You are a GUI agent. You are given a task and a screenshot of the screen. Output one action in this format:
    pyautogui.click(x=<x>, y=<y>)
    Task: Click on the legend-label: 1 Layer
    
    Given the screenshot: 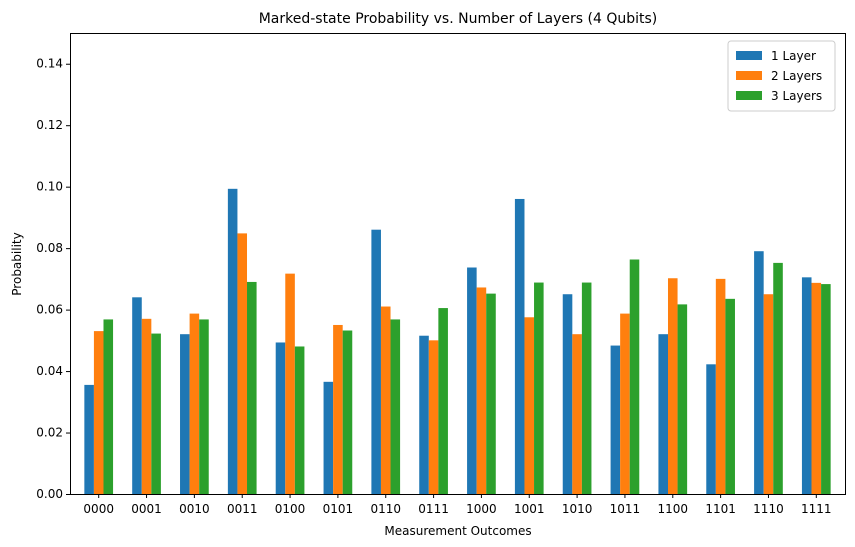 What is the action you would take?
    pyautogui.click(x=793, y=56)
    